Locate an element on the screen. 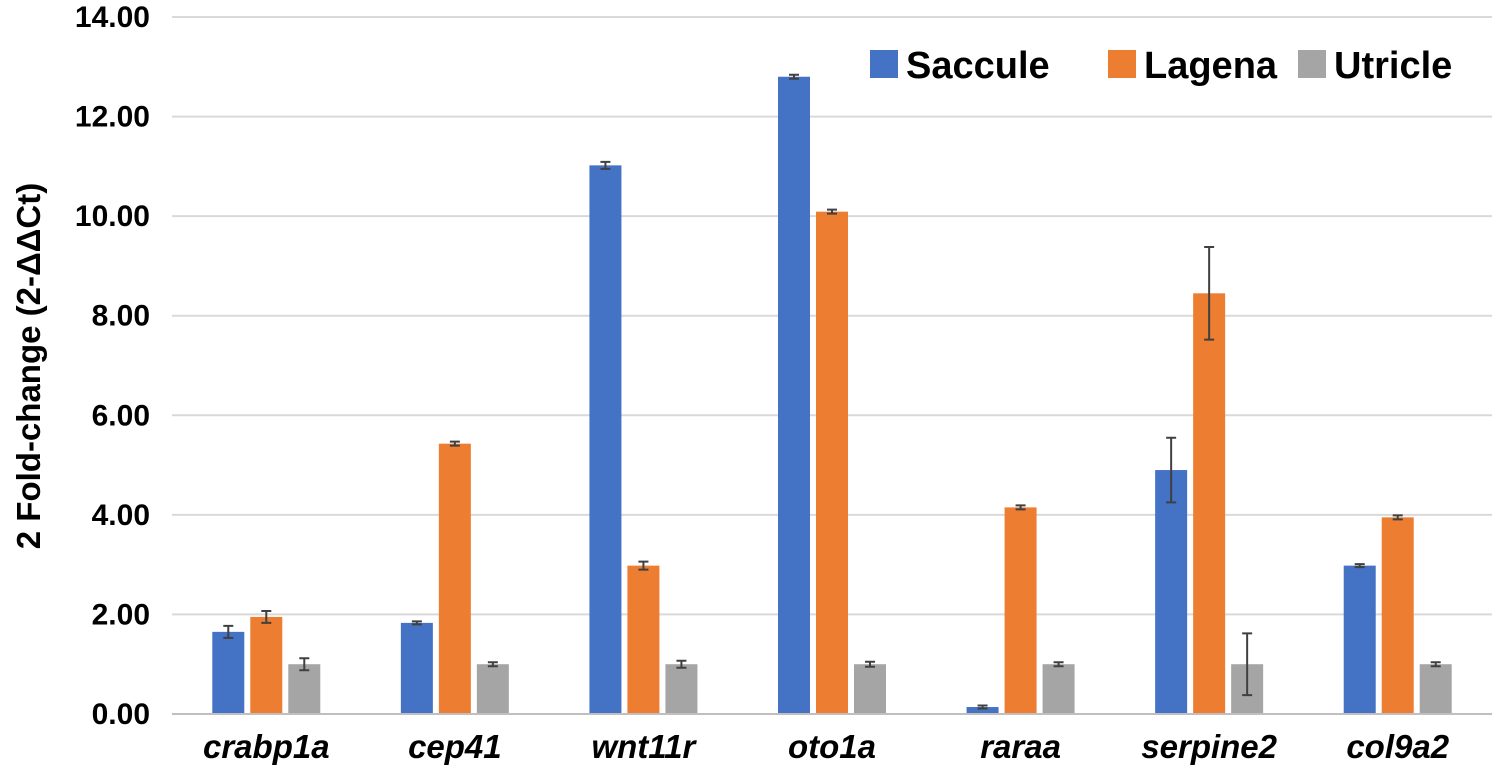 The width and height of the screenshot is (1500, 777). legend-label-utricle: Utricle is located at coordinates (1393, 66).